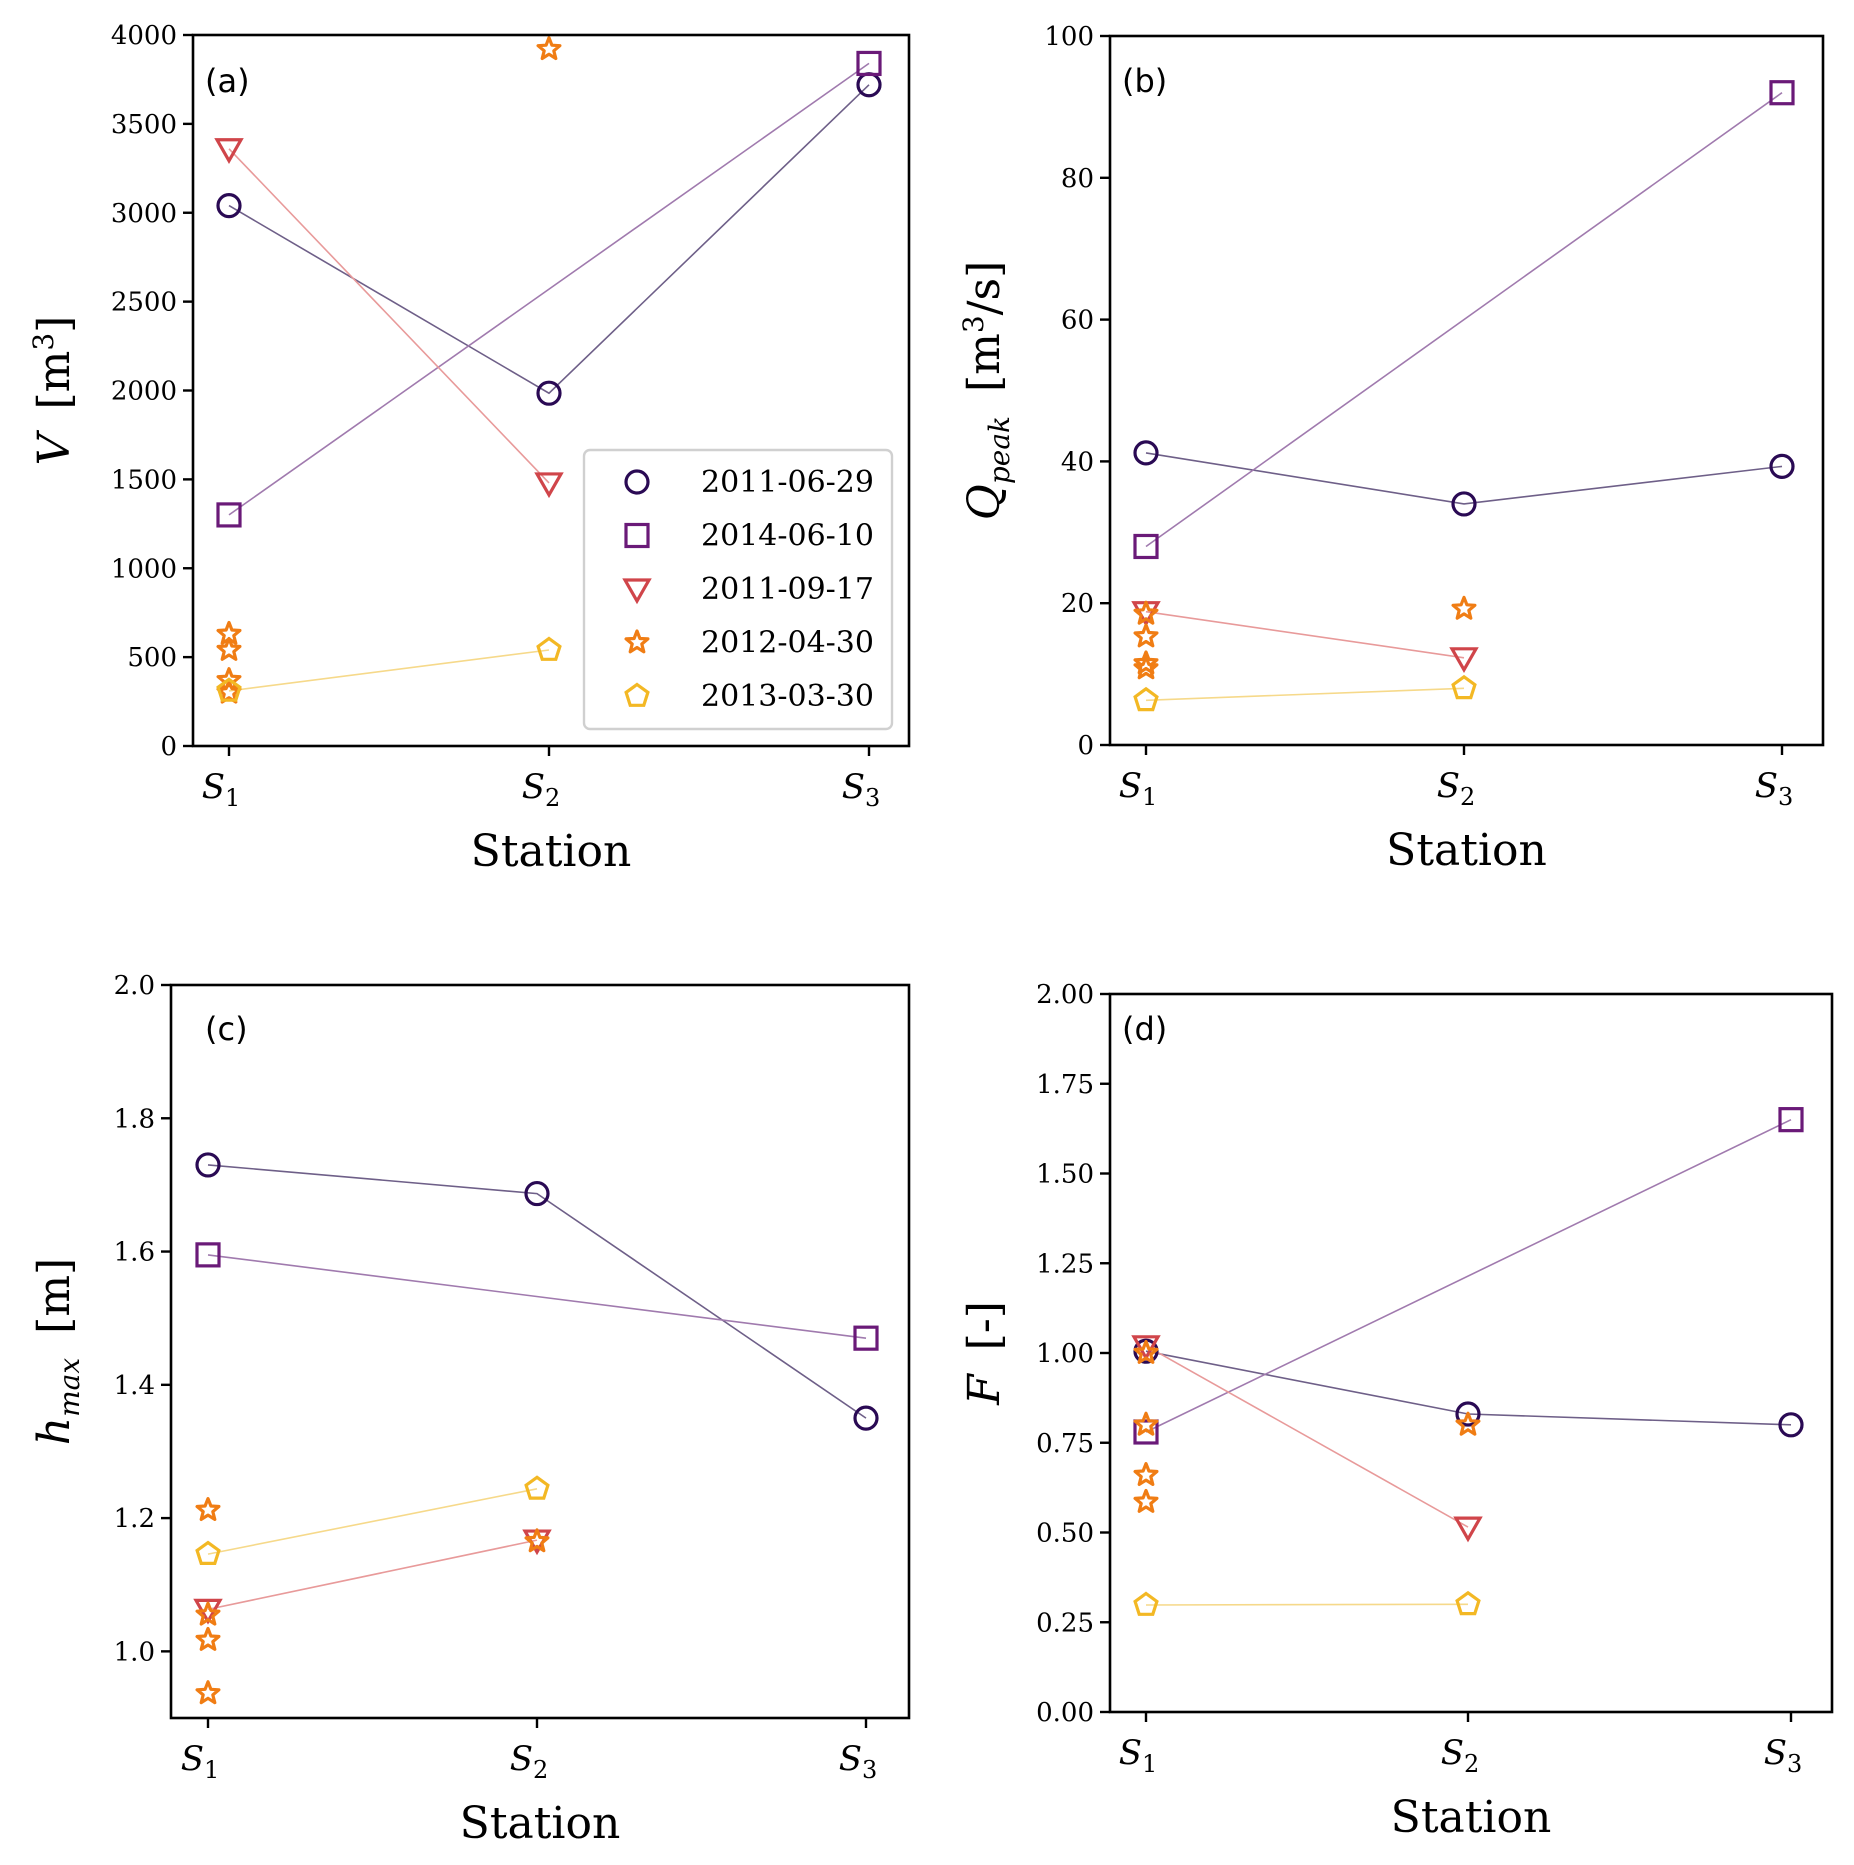  What do you see at coordinates (144, 303) in the screenshot?
I see `y-tick-label: 2500` at bounding box center [144, 303].